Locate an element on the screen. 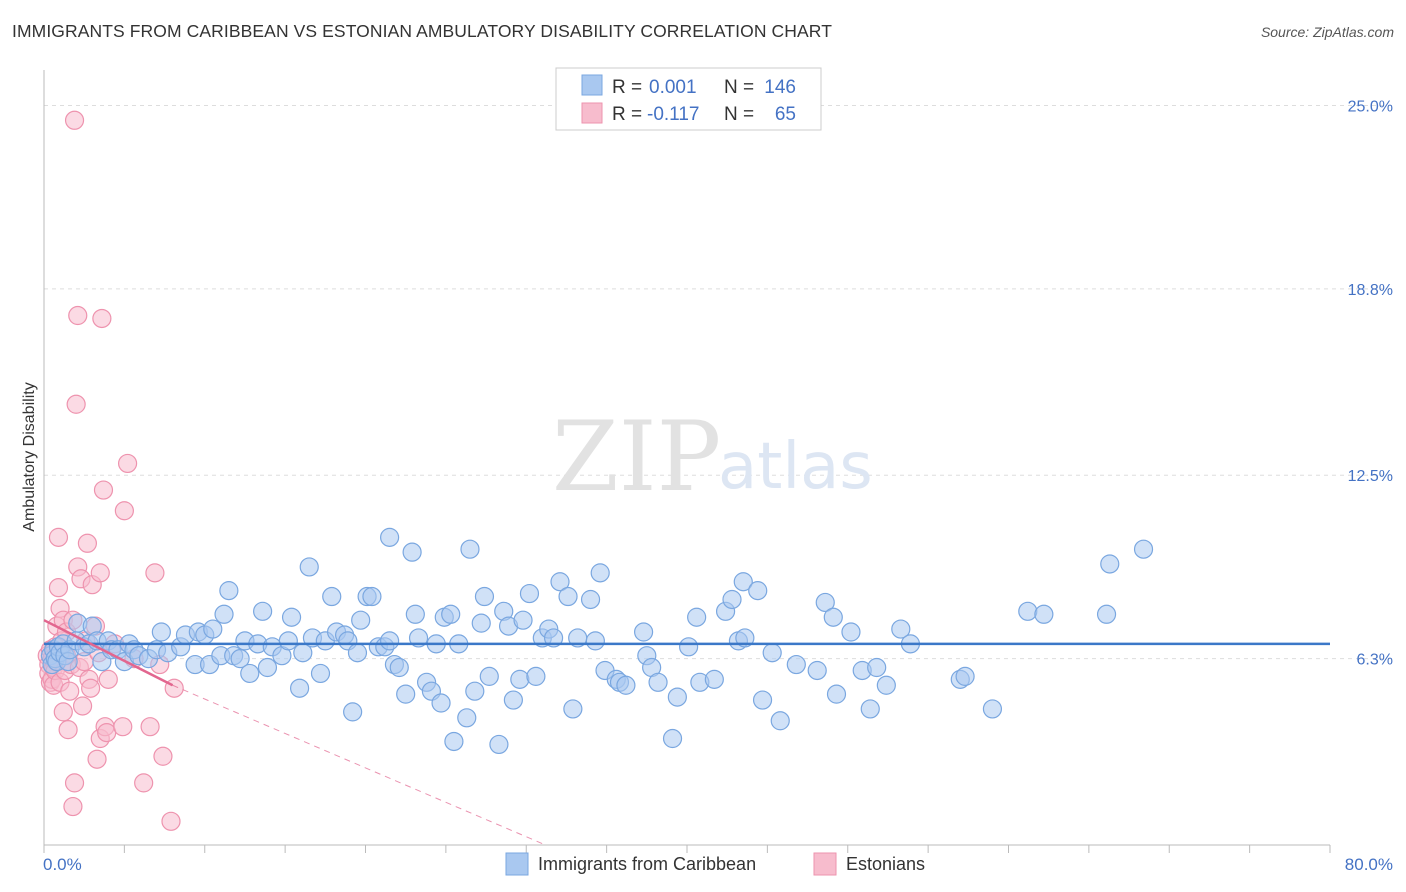  bottom-legend-swatch-caribbean is located at coordinates (517, 864).